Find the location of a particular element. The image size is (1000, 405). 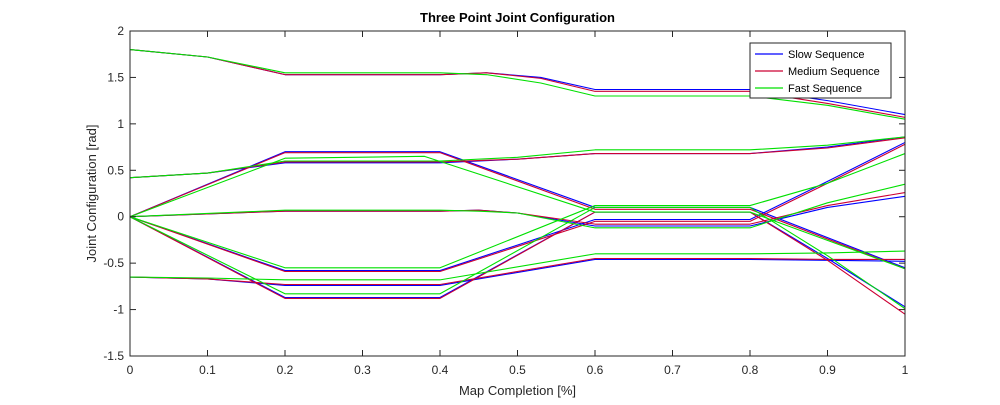

chart-title: Three Point Joint Configuration is located at coordinates (517, 17).